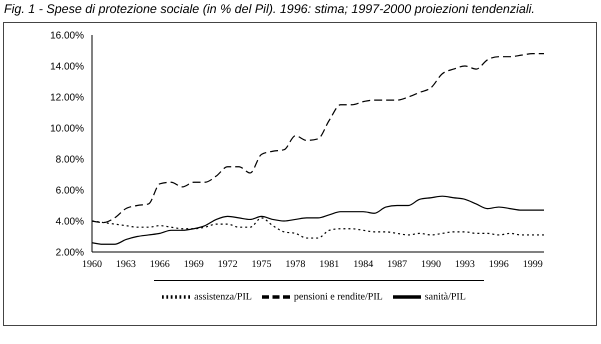  What do you see at coordinates (92, 264) in the screenshot?
I see `x-tick-label: 1960` at bounding box center [92, 264].